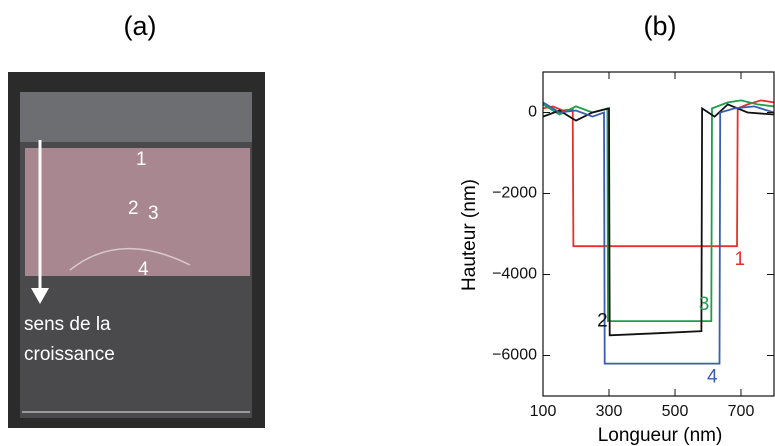 The height and width of the screenshot is (446, 775). Describe the element at coordinates (469, 235) in the screenshot. I see `y-axis-label: Hauteur (nm)` at that location.